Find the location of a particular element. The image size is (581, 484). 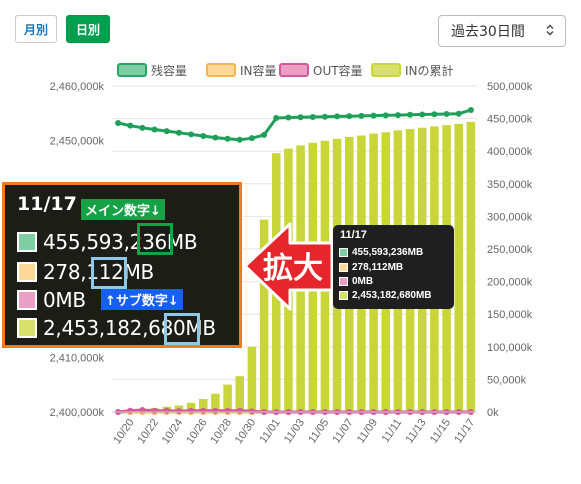

main-digit-tag: メイン数字↓ is located at coordinates (123, 209).